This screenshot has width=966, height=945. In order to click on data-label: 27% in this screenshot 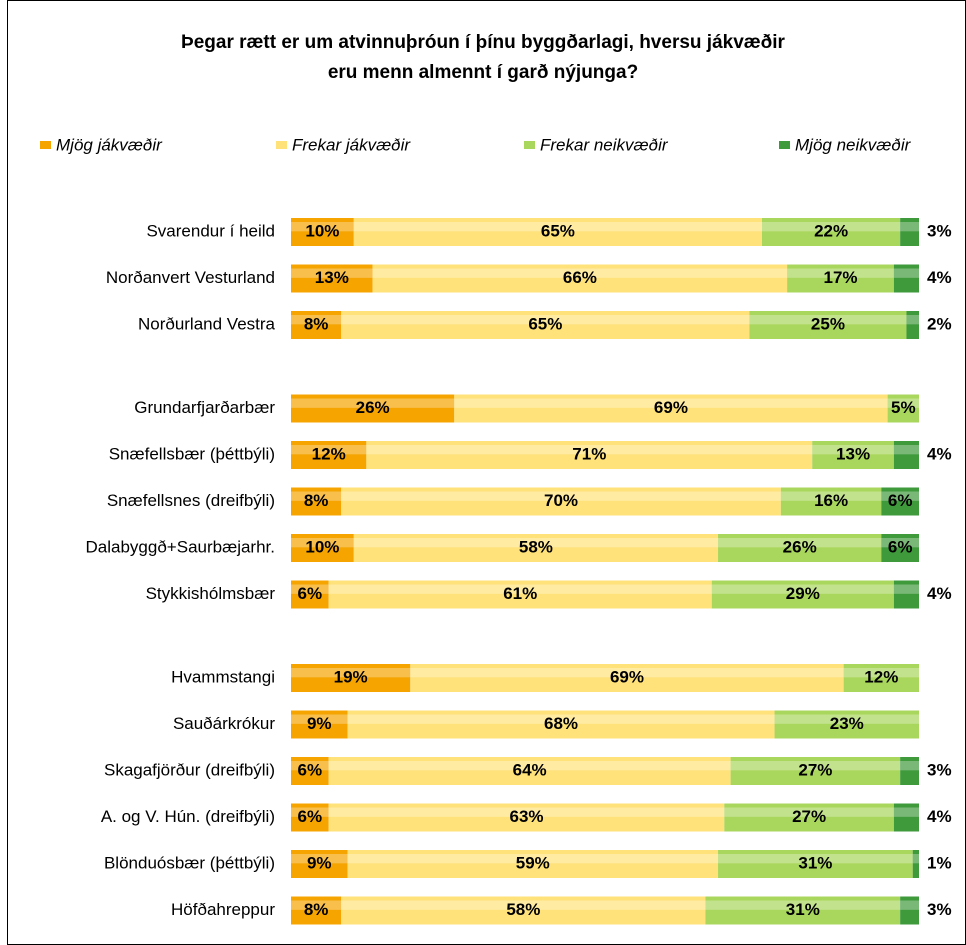, I will do `click(815, 769)`.